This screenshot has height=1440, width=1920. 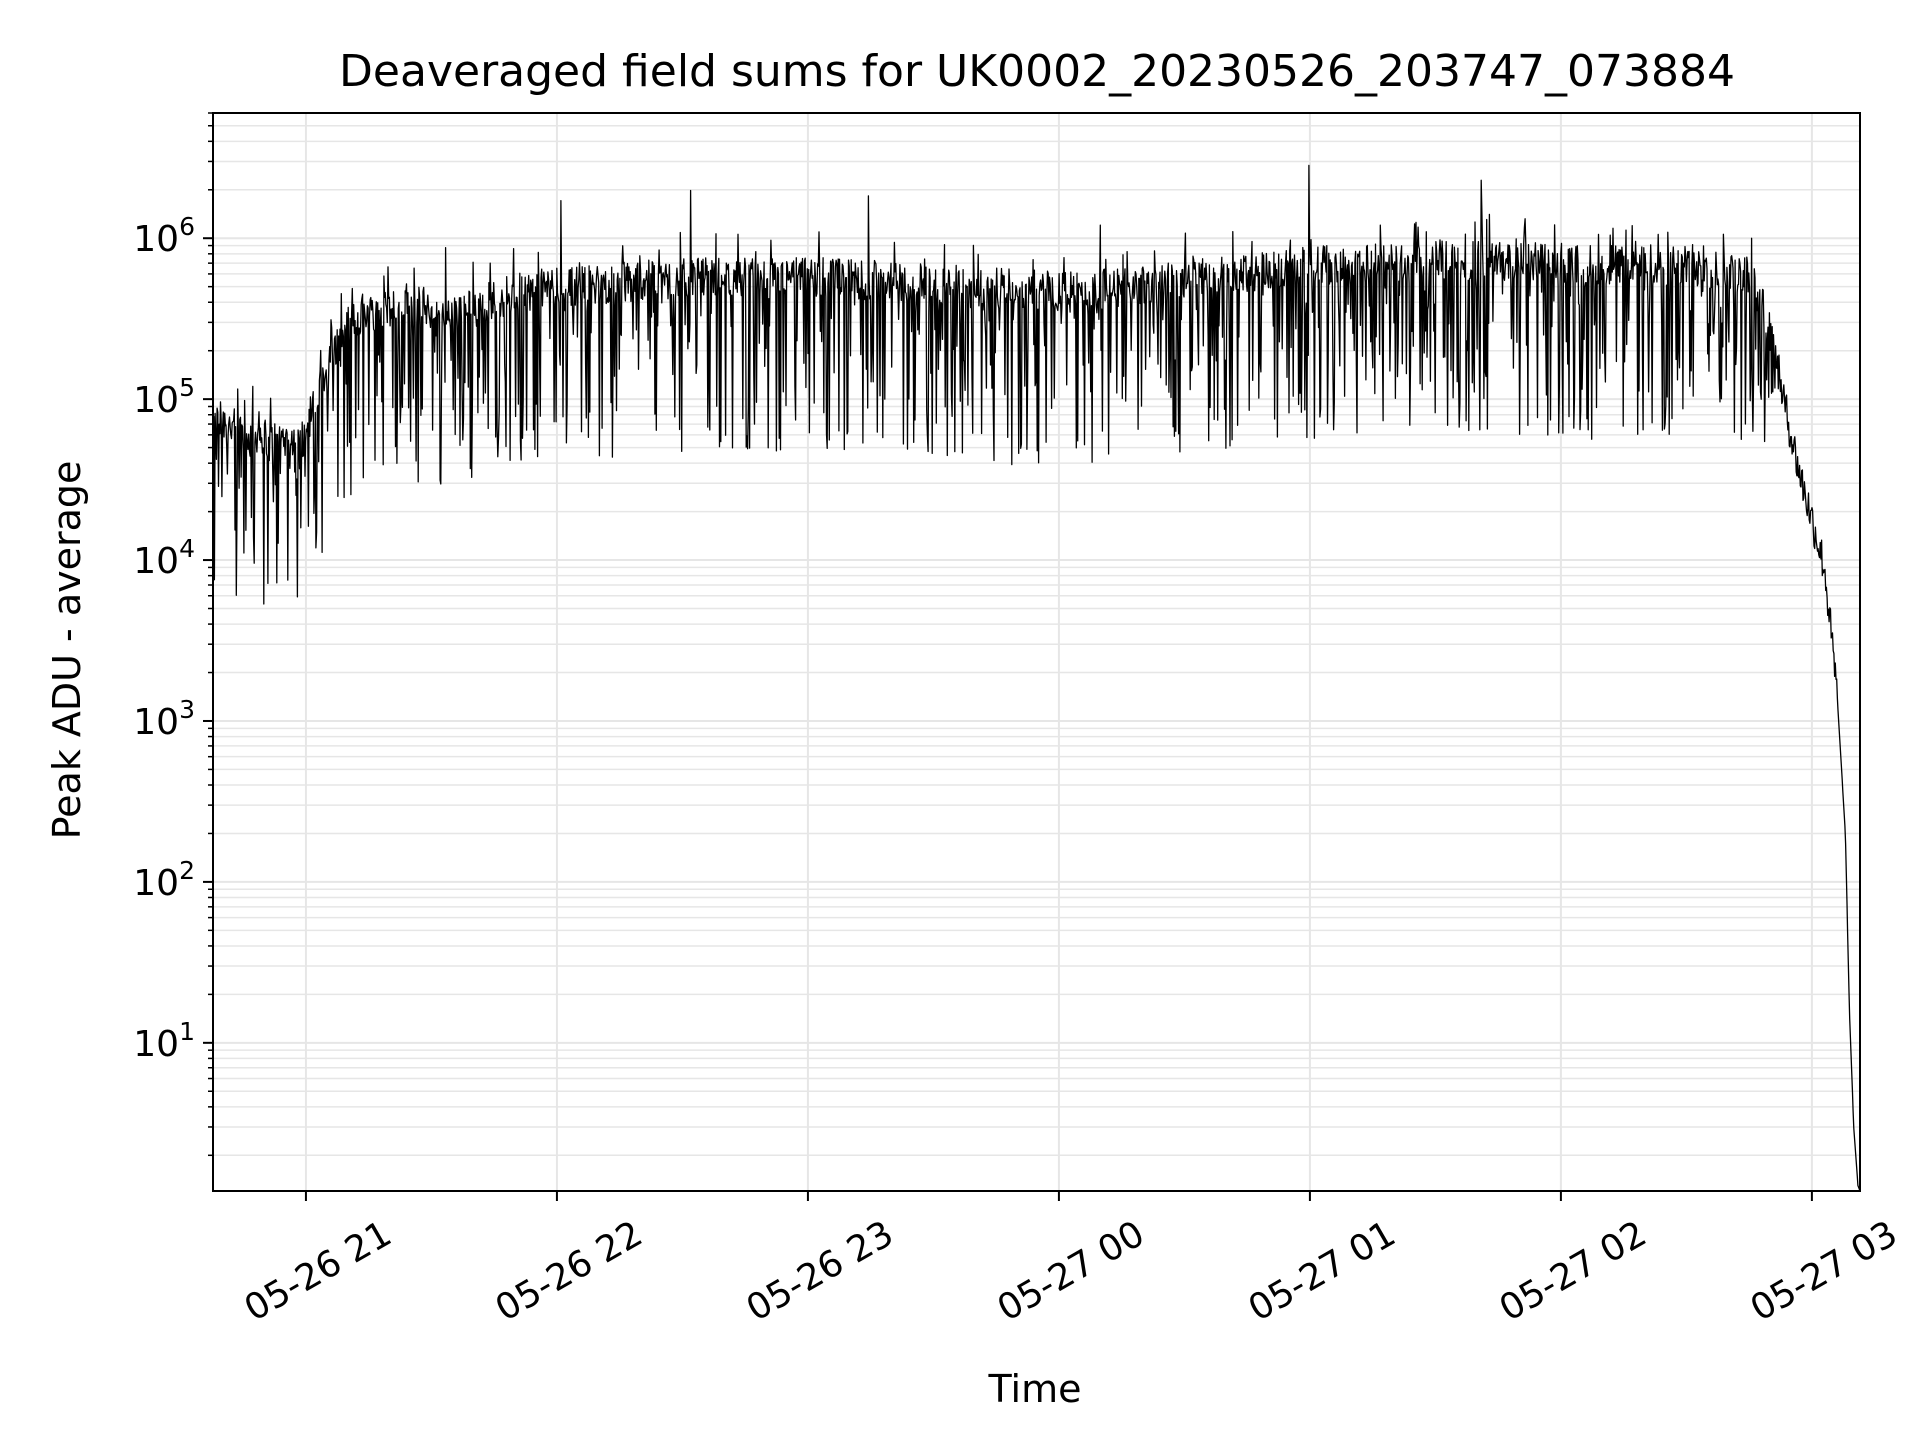 I want to click on y-tick-label: 10¹, so click(x=164, y=1041).